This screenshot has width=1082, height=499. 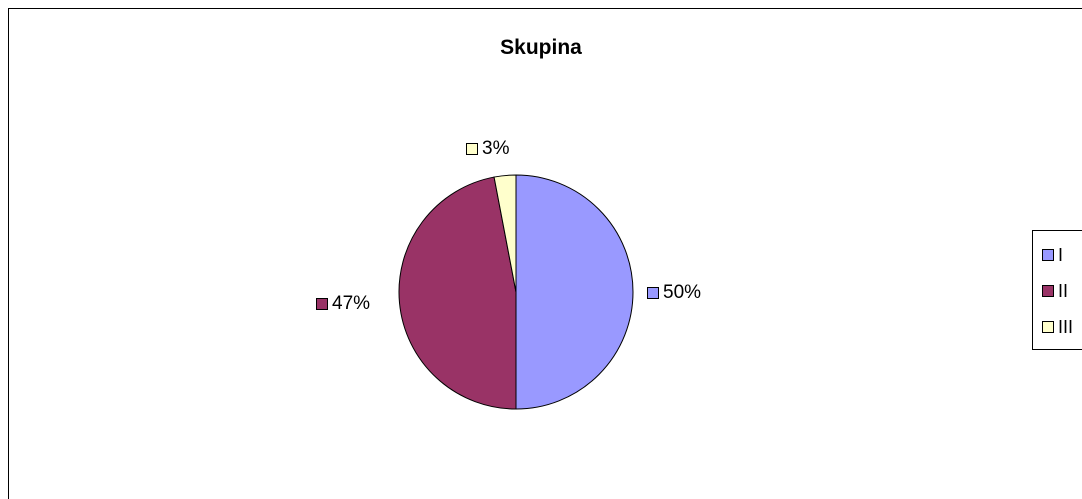 I want to click on pie-slice-ii, so click(x=457, y=293).